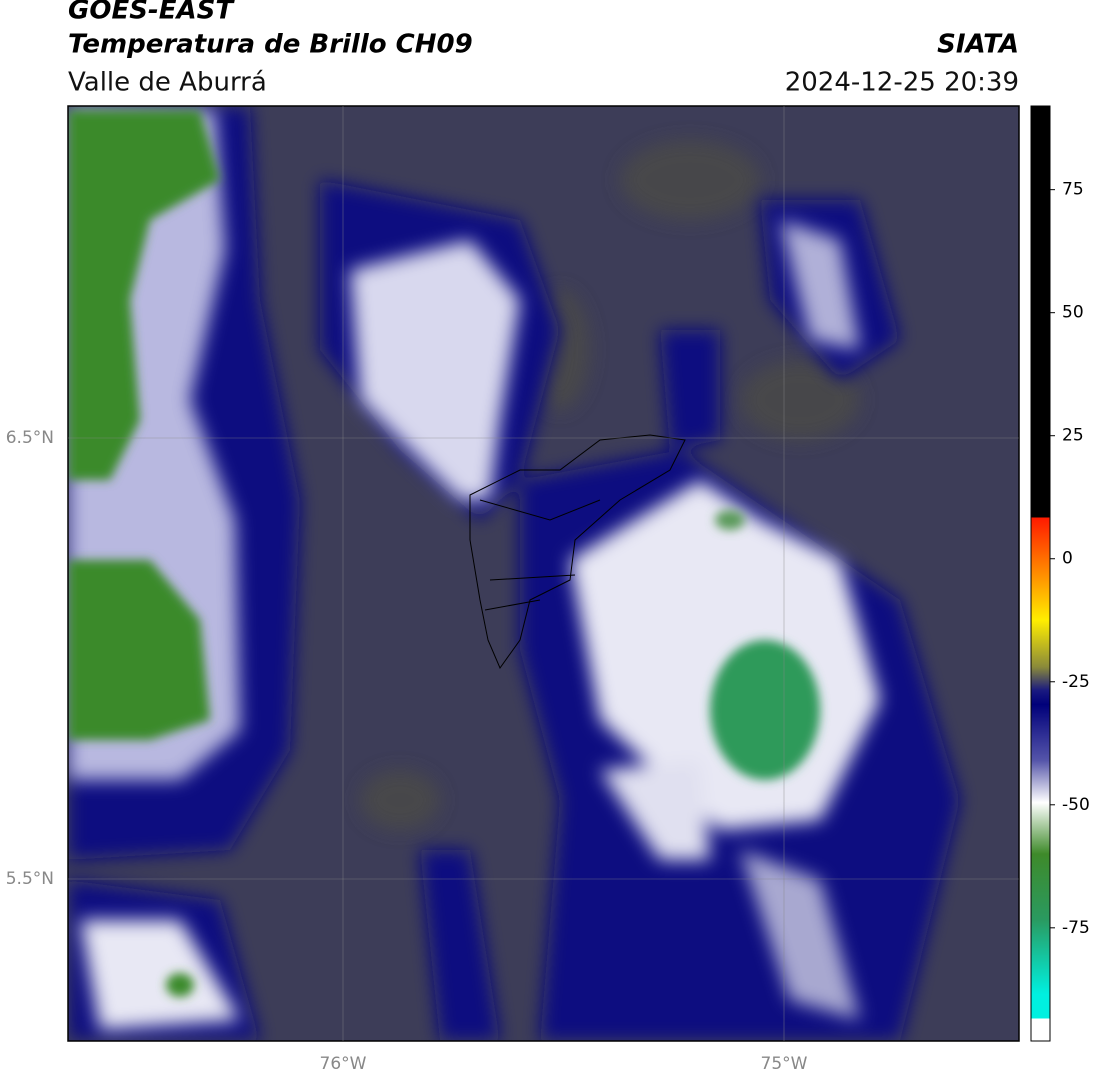 Image resolution: width=1094 pixels, height=1082 pixels. Describe the element at coordinates (1073, 436) in the screenshot. I see `colorbar-tick-label: 25` at that location.